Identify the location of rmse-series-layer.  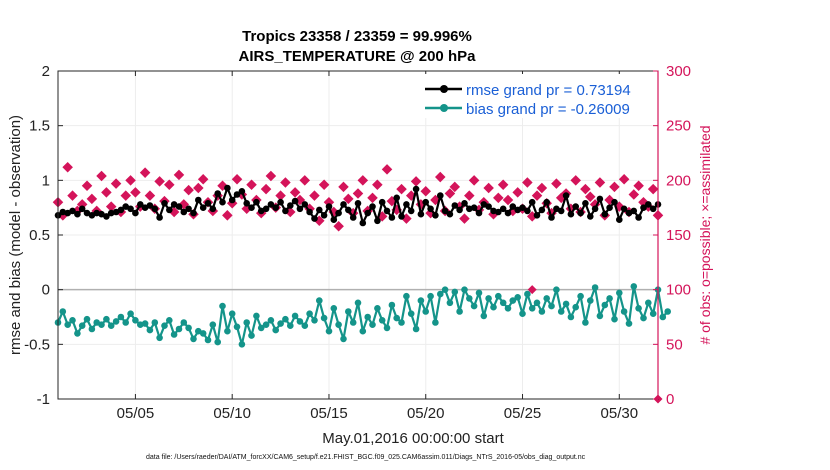
(358, 205).